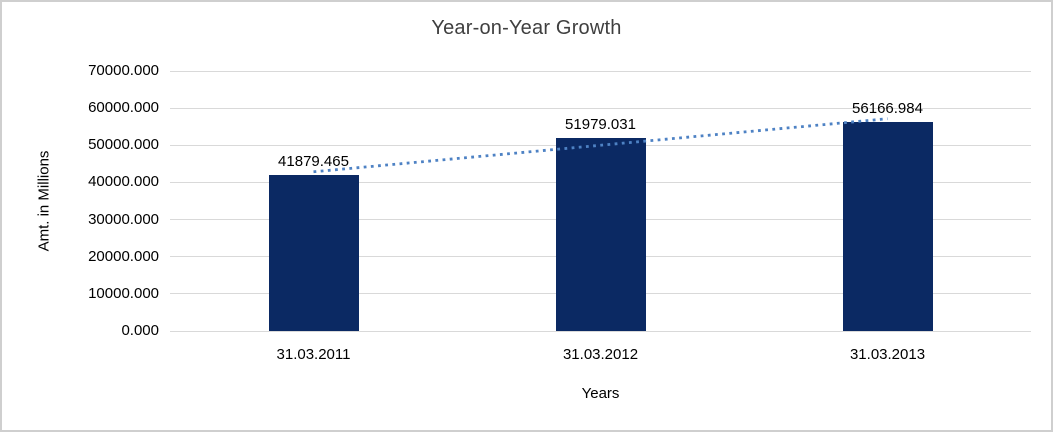 Image resolution: width=1053 pixels, height=432 pixels. Describe the element at coordinates (313, 354) in the screenshot. I see `x-tick-label: 31.03.2011` at that location.